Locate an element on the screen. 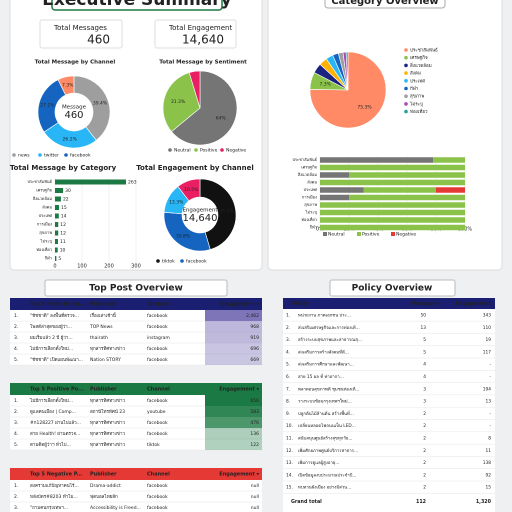 The image size is (512, 512). legend-label: สุขภาพ is located at coordinates (417, 97).